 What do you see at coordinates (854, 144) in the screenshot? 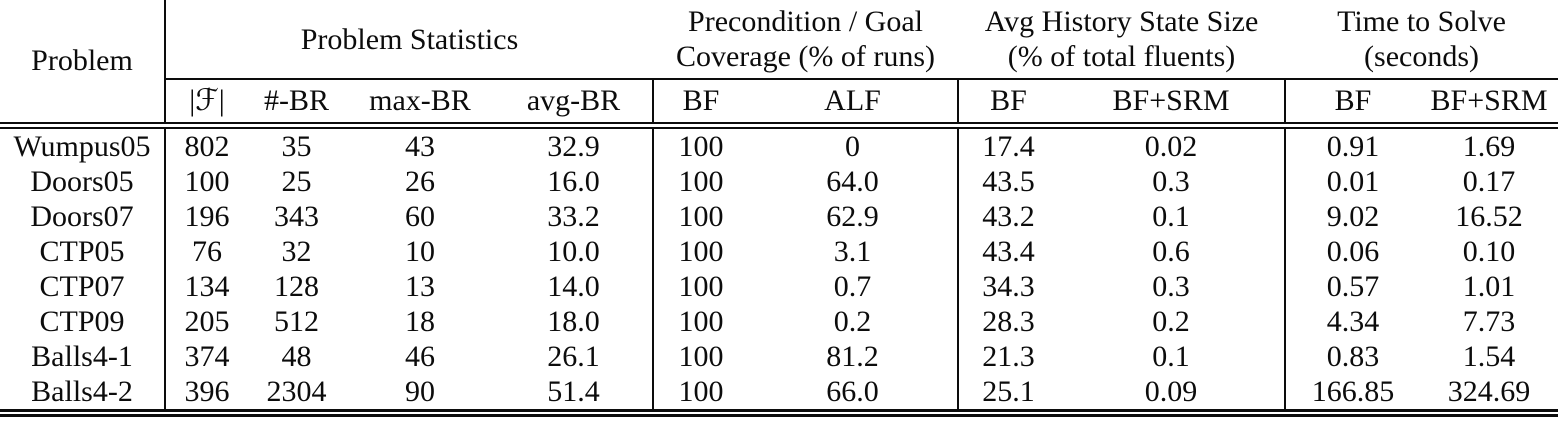
I see `cell-precond-alf: 0` at bounding box center [854, 144].